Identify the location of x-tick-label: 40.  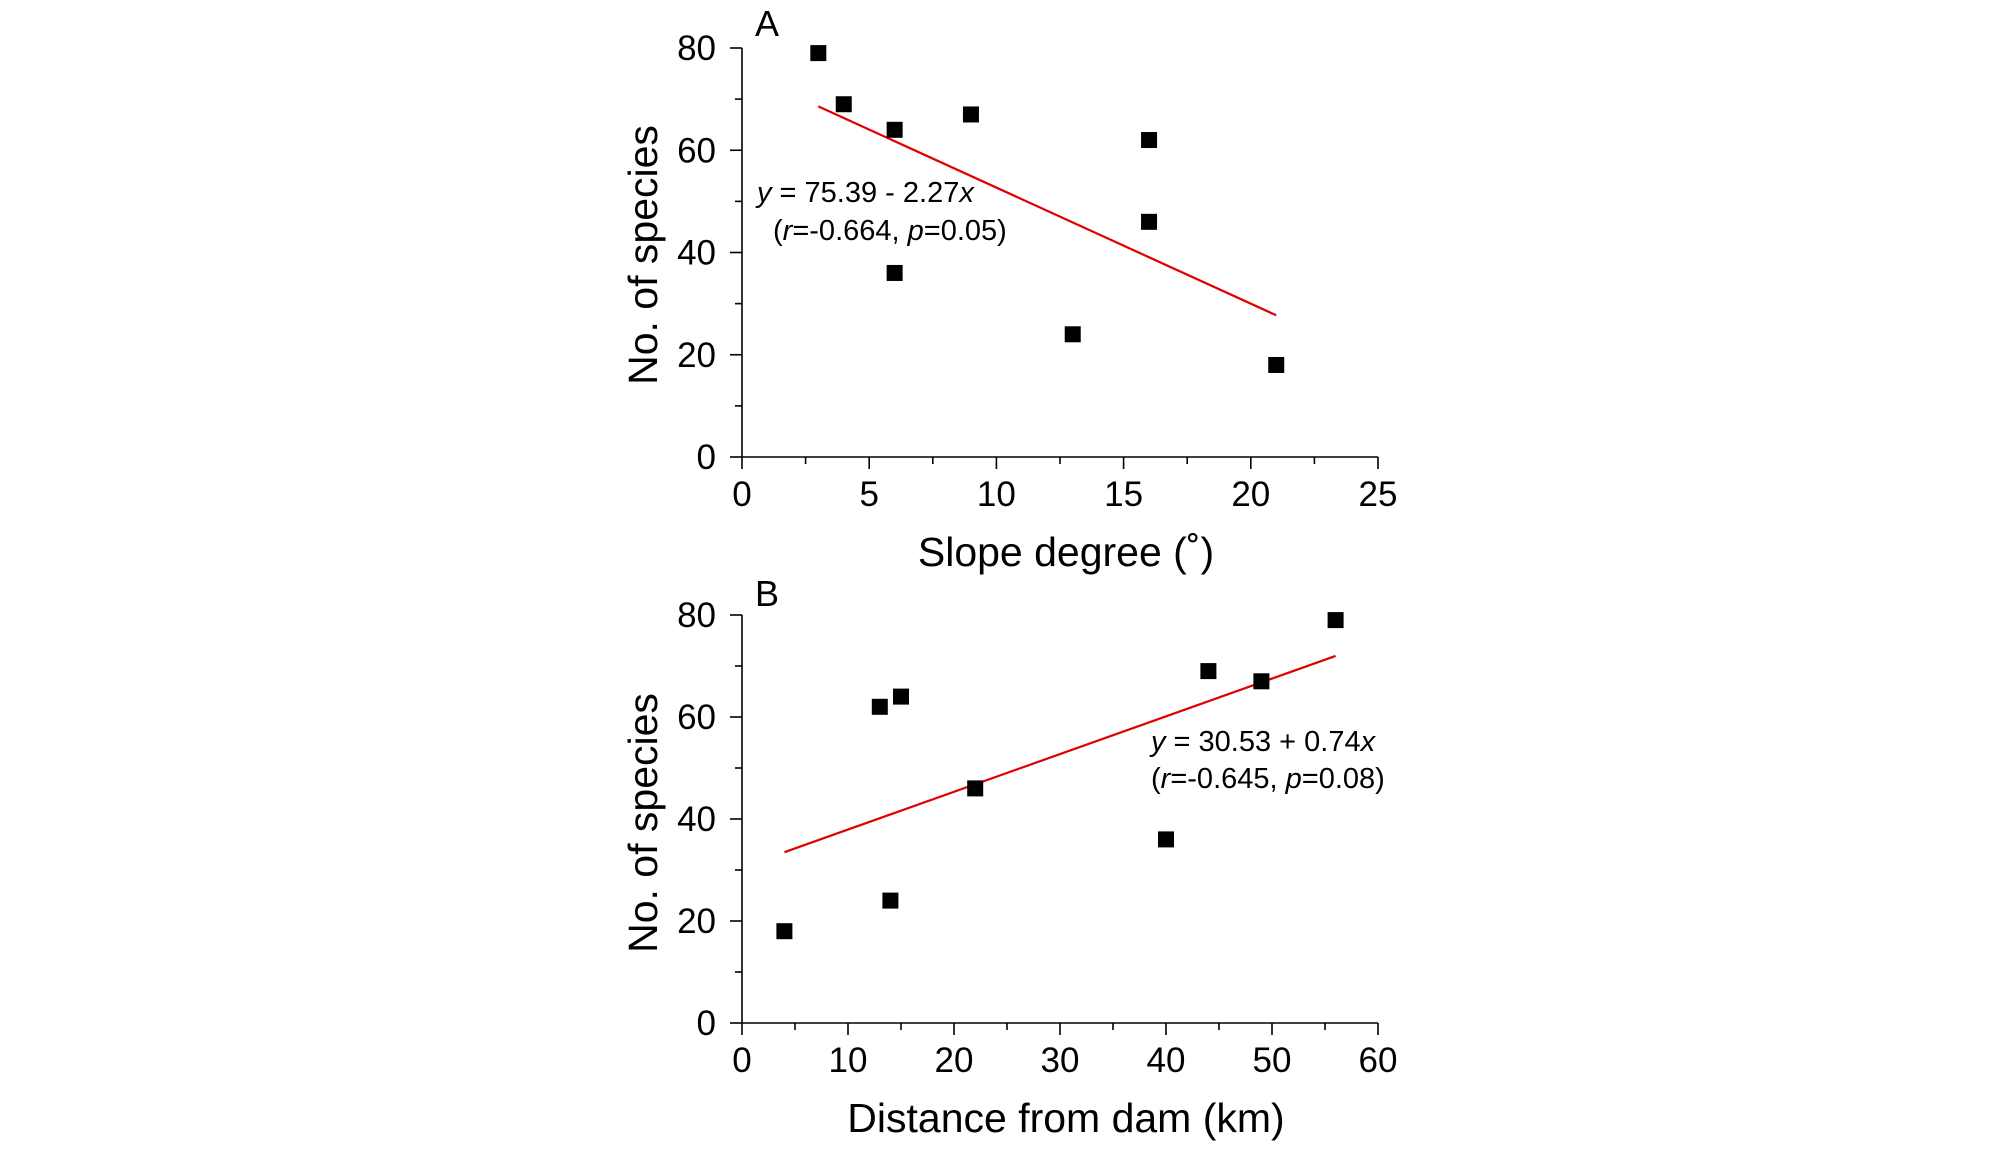
(1166, 1060).